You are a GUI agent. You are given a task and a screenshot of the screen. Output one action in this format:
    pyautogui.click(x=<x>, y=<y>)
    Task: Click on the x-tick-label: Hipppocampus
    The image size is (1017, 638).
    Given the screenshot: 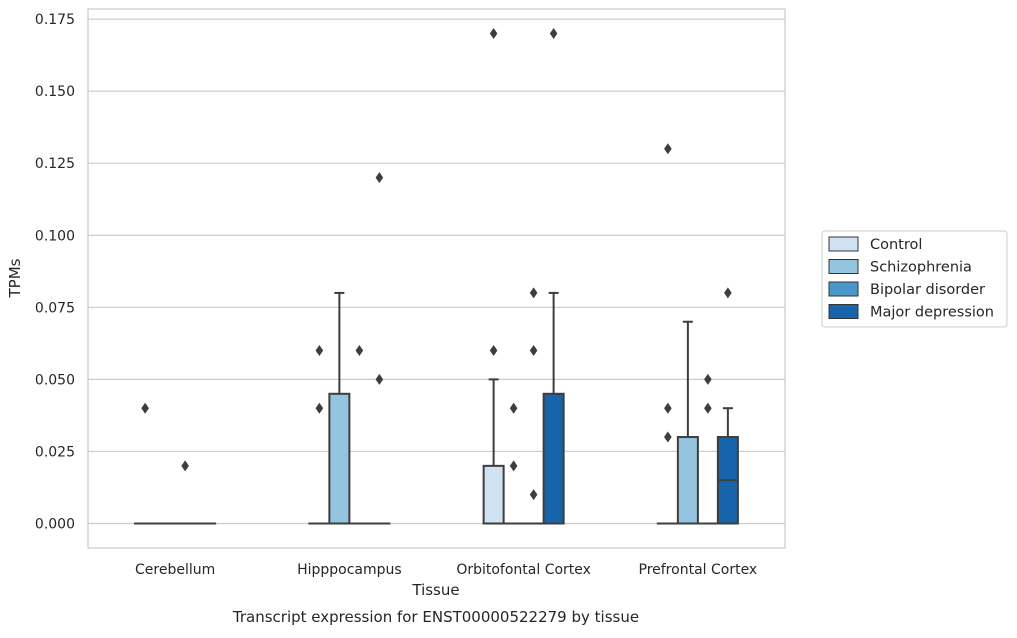 What is the action you would take?
    pyautogui.click(x=349, y=570)
    